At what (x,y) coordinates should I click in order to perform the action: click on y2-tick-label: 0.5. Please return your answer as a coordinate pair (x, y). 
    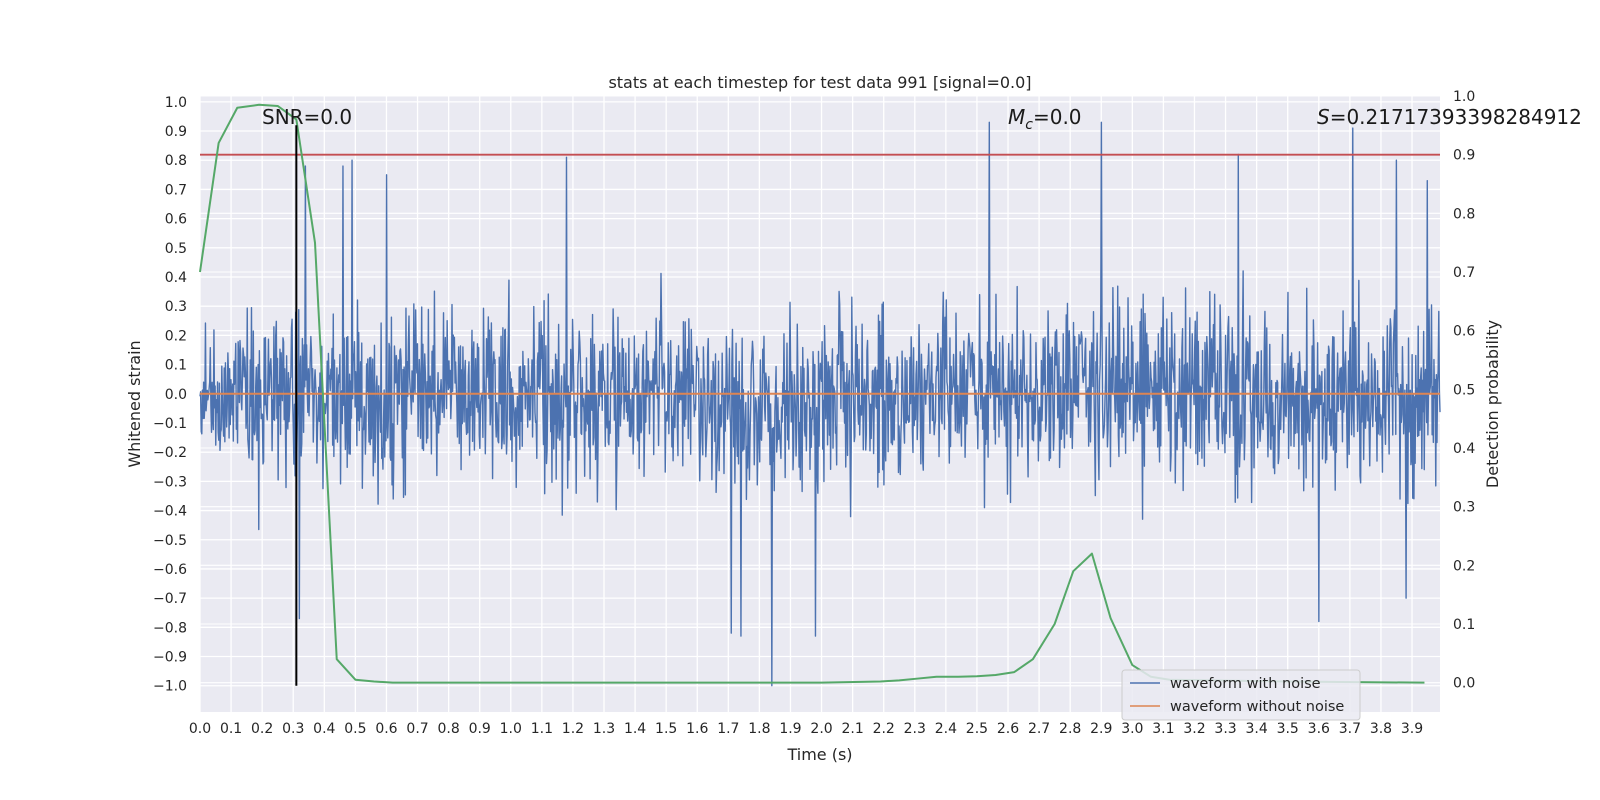
    Looking at the image, I should click on (1464, 390).